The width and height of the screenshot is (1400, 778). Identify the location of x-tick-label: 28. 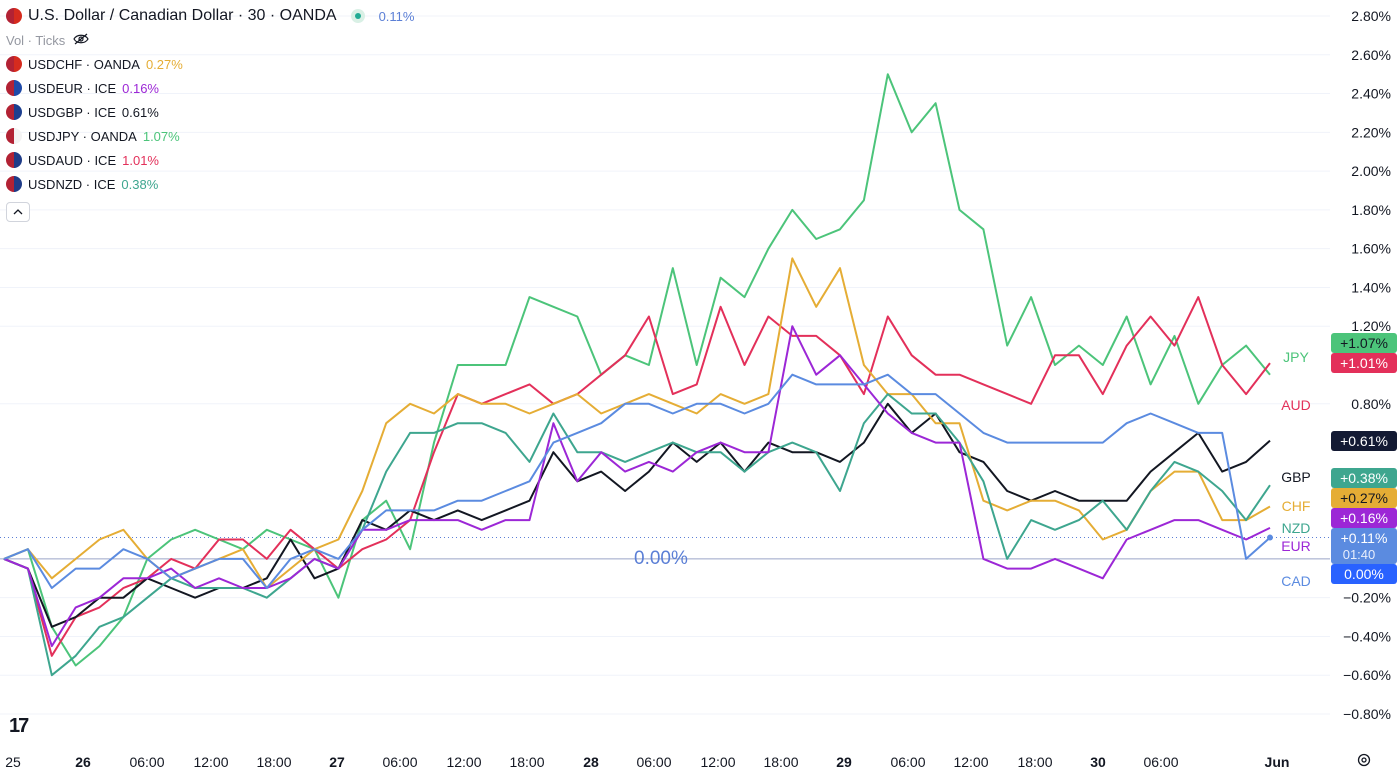
(591, 762).